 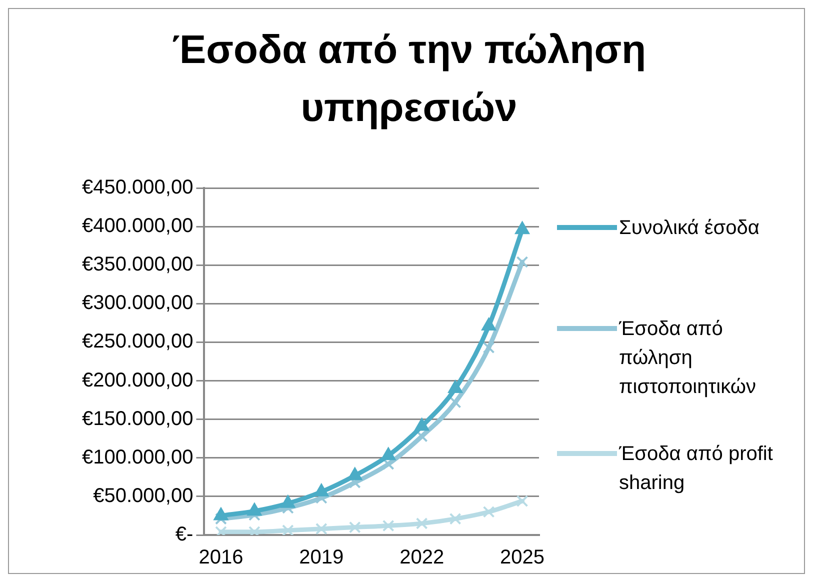 I want to click on chart-title: Έσοδα από την πώληση υπηρεσιών, so click(x=409, y=79).